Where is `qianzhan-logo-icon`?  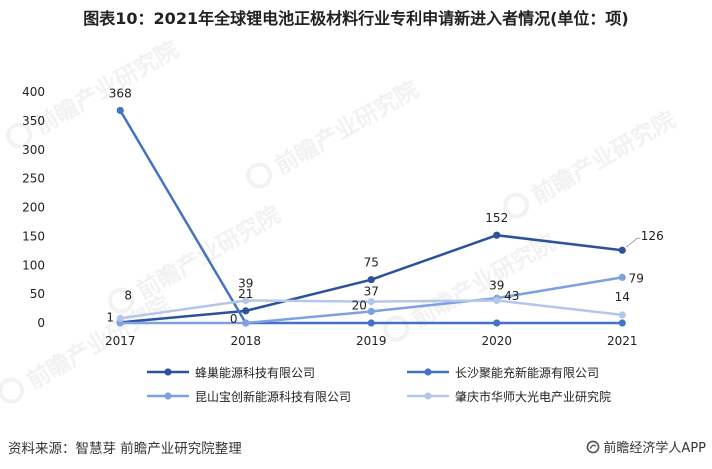
qianzhan-logo-icon is located at coordinates (593, 446).